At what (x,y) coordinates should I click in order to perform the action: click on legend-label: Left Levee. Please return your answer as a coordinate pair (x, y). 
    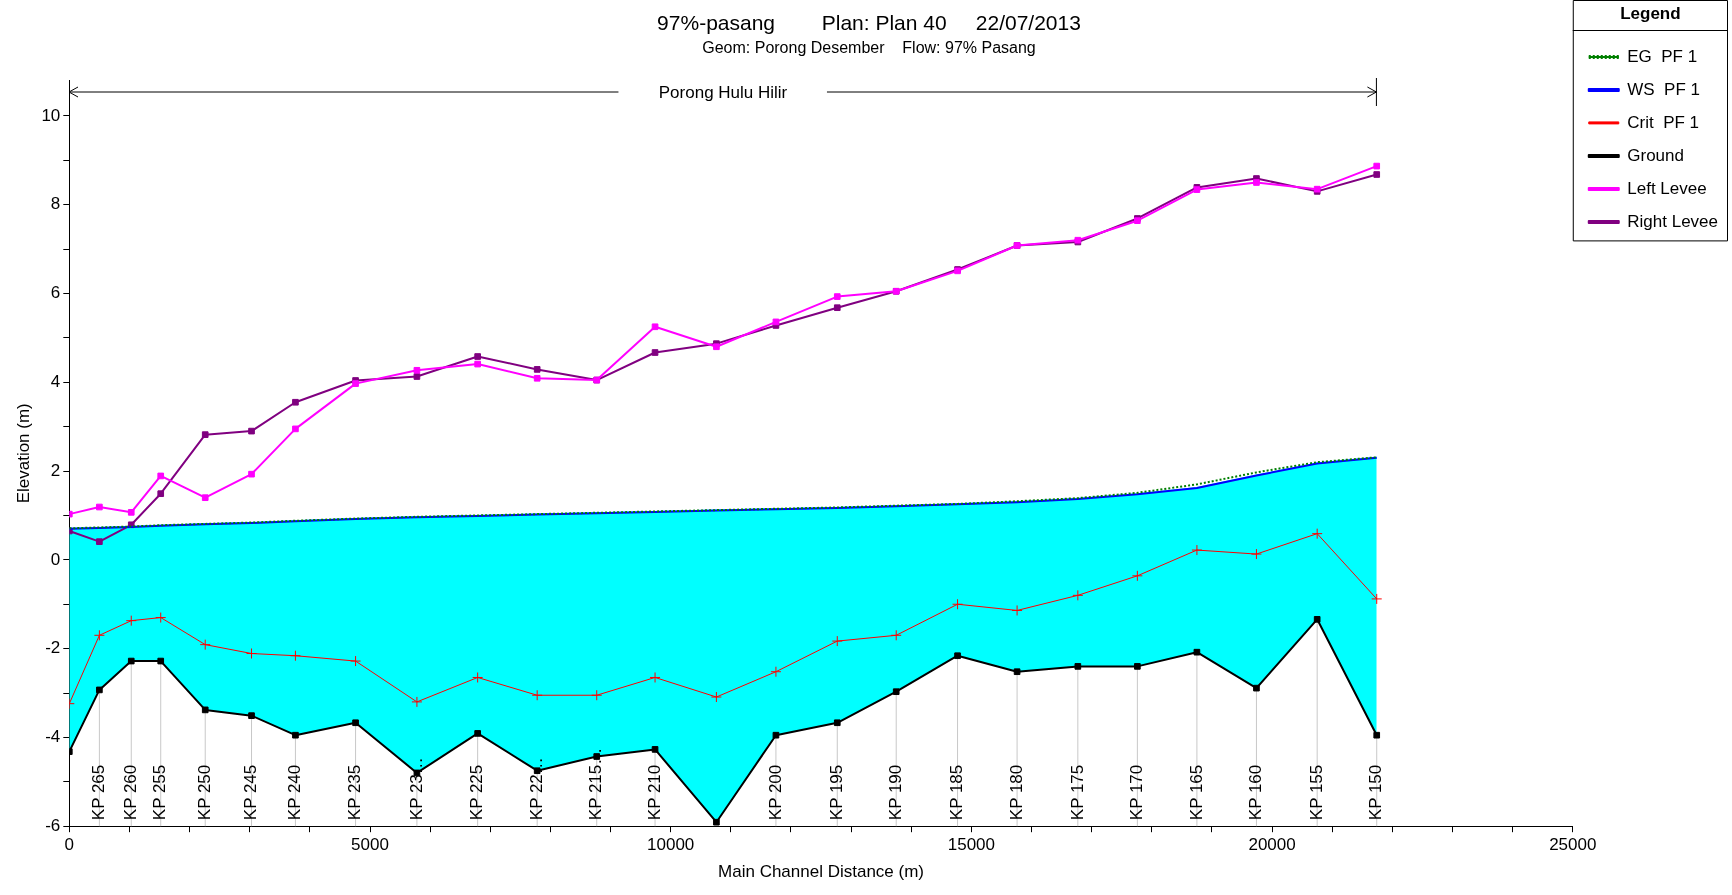
    Looking at the image, I should click on (1667, 188).